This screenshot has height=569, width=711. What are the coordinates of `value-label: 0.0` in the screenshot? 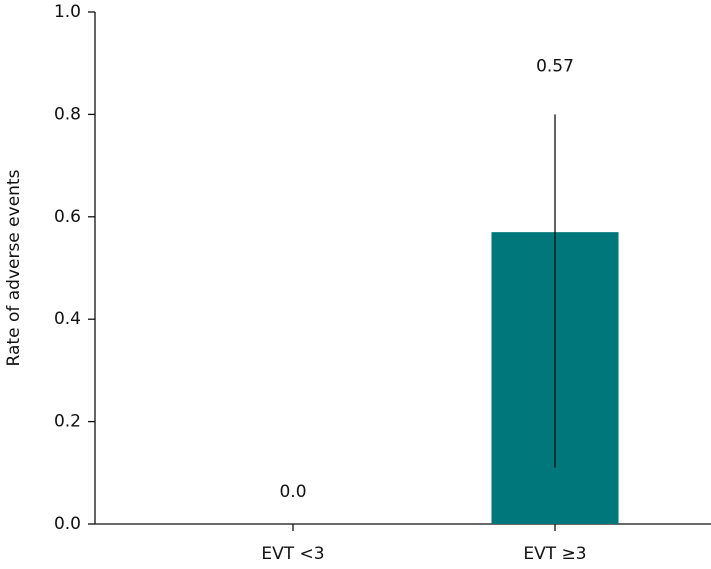 It's located at (292, 492).